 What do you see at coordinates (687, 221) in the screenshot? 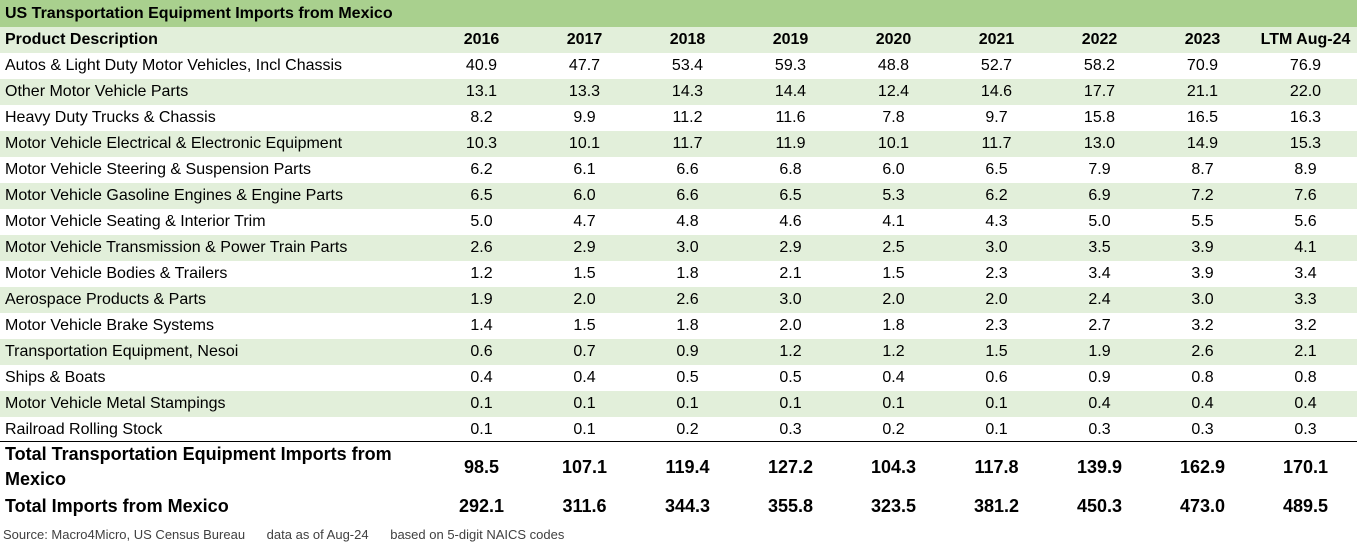
I see `value-cell: 4.8` at bounding box center [687, 221].